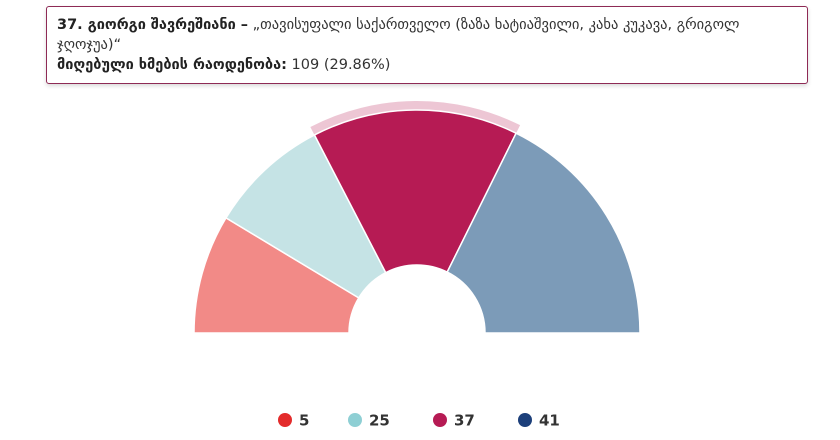  Describe the element at coordinates (549, 421) in the screenshot. I see `legend-label: 41` at that location.